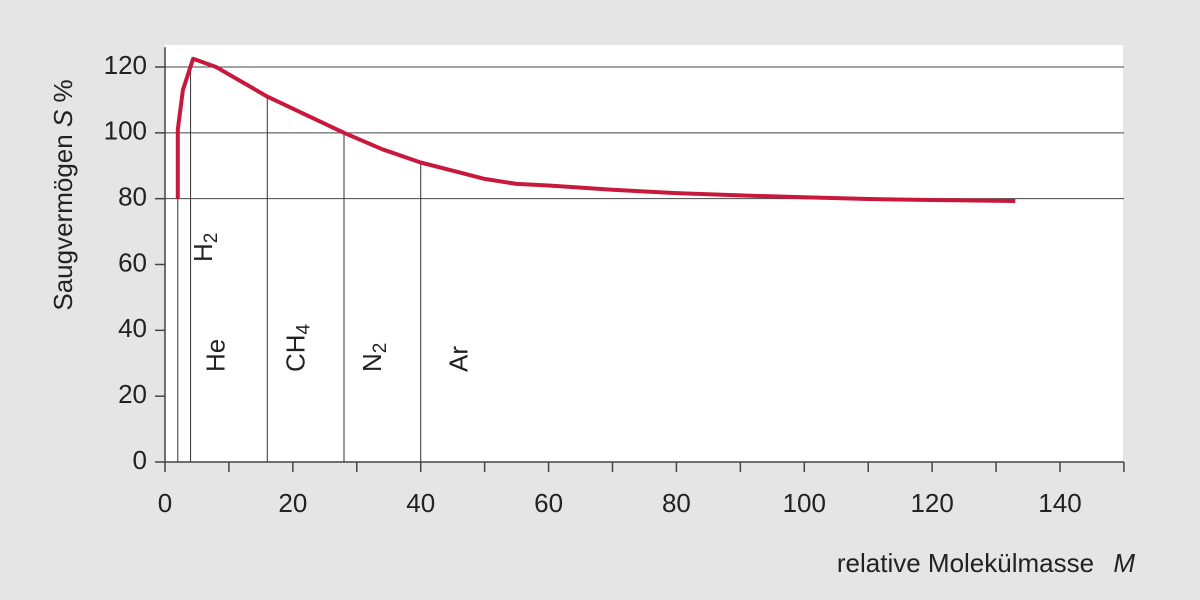 The height and width of the screenshot is (600, 1200). I want to click on gas-label: H2, so click(205, 247).